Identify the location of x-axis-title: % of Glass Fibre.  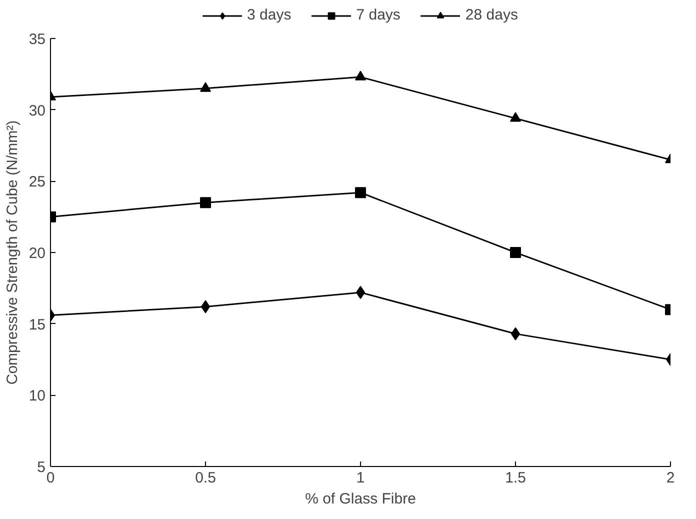
(360, 499).